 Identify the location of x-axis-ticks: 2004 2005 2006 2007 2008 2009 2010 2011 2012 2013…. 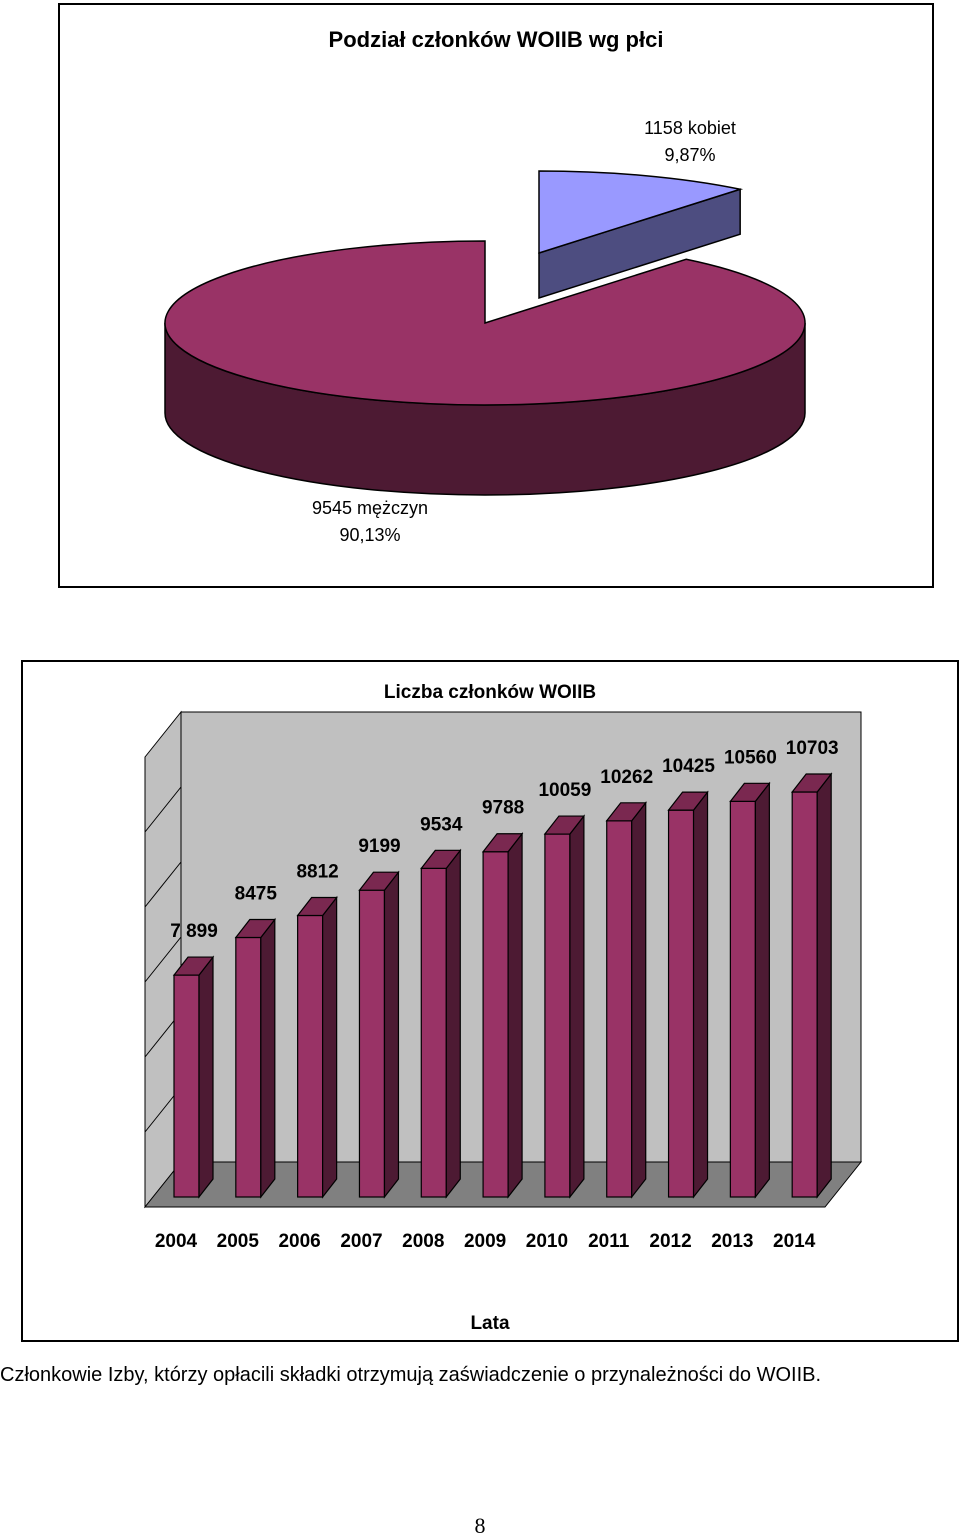
(485, 1241).